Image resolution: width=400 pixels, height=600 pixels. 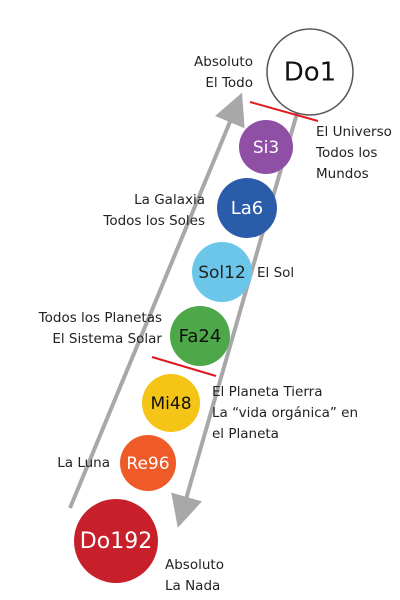 What do you see at coordinates (346, 153) in the screenshot?
I see `annotation: Todos los` at bounding box center [346, 153].